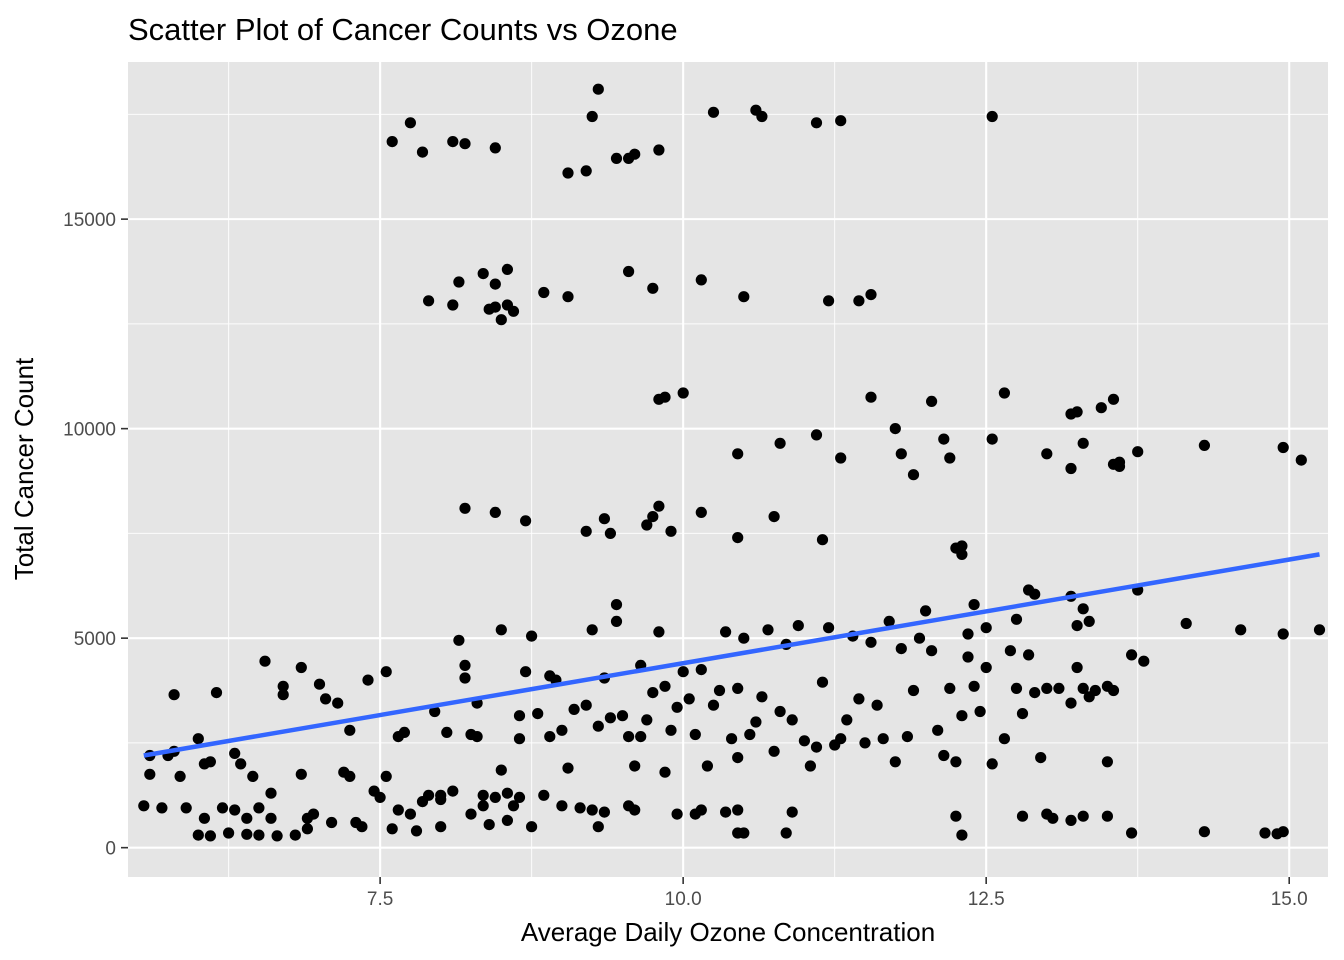 This screenshot has height=960, width=1344. What do you see at coordinates (95, 535) in the screenshot?
I see `y-axis-ticks: 0 5000 10000 15000` at bounding box center [95, 535].